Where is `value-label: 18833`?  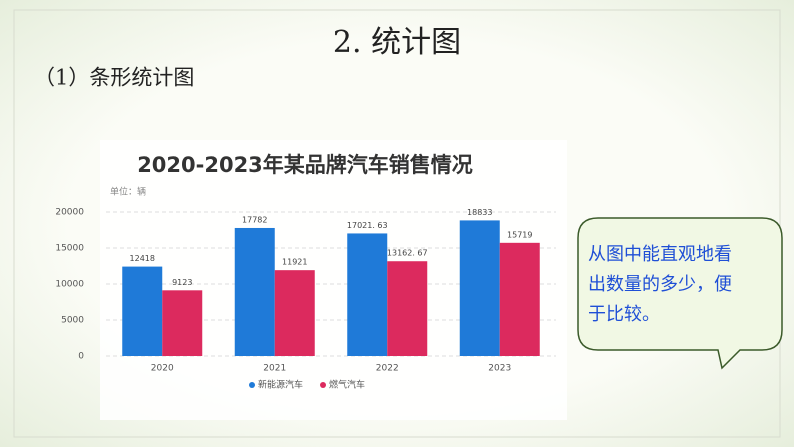
value-label: 18833 is located at coordinates (479, 212).